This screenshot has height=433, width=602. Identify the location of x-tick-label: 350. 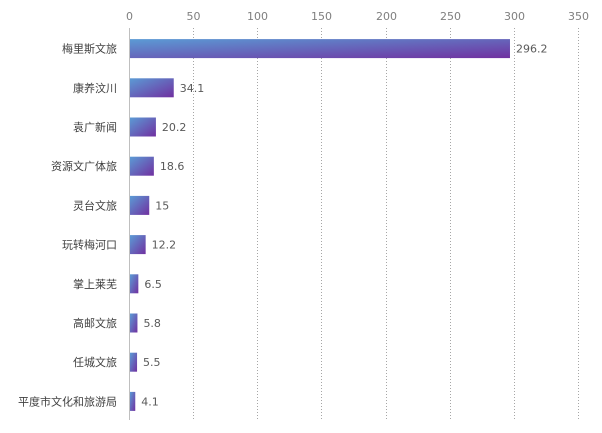
(578, 16).